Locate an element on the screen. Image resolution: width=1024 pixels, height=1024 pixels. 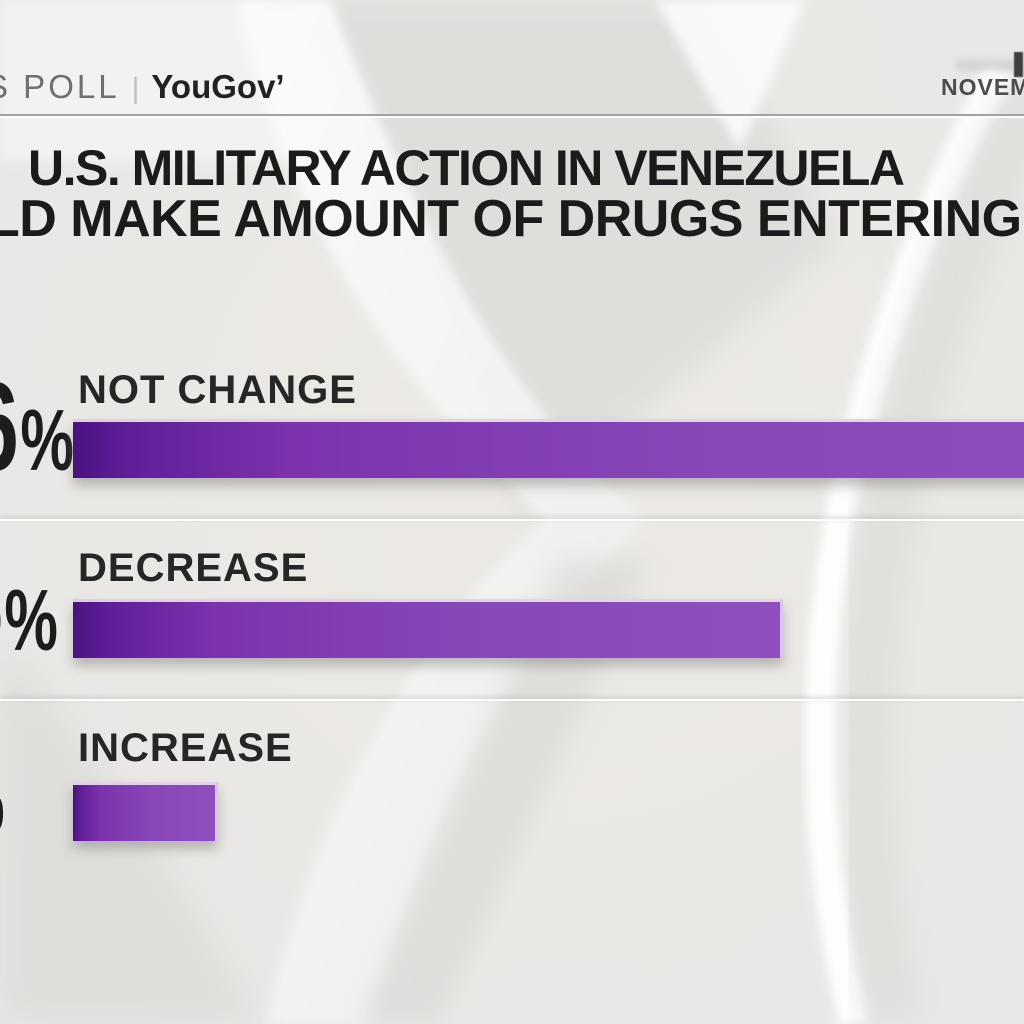
network-poll-logo: S POLL | YouGov’ is located at coordinates (142, 87).